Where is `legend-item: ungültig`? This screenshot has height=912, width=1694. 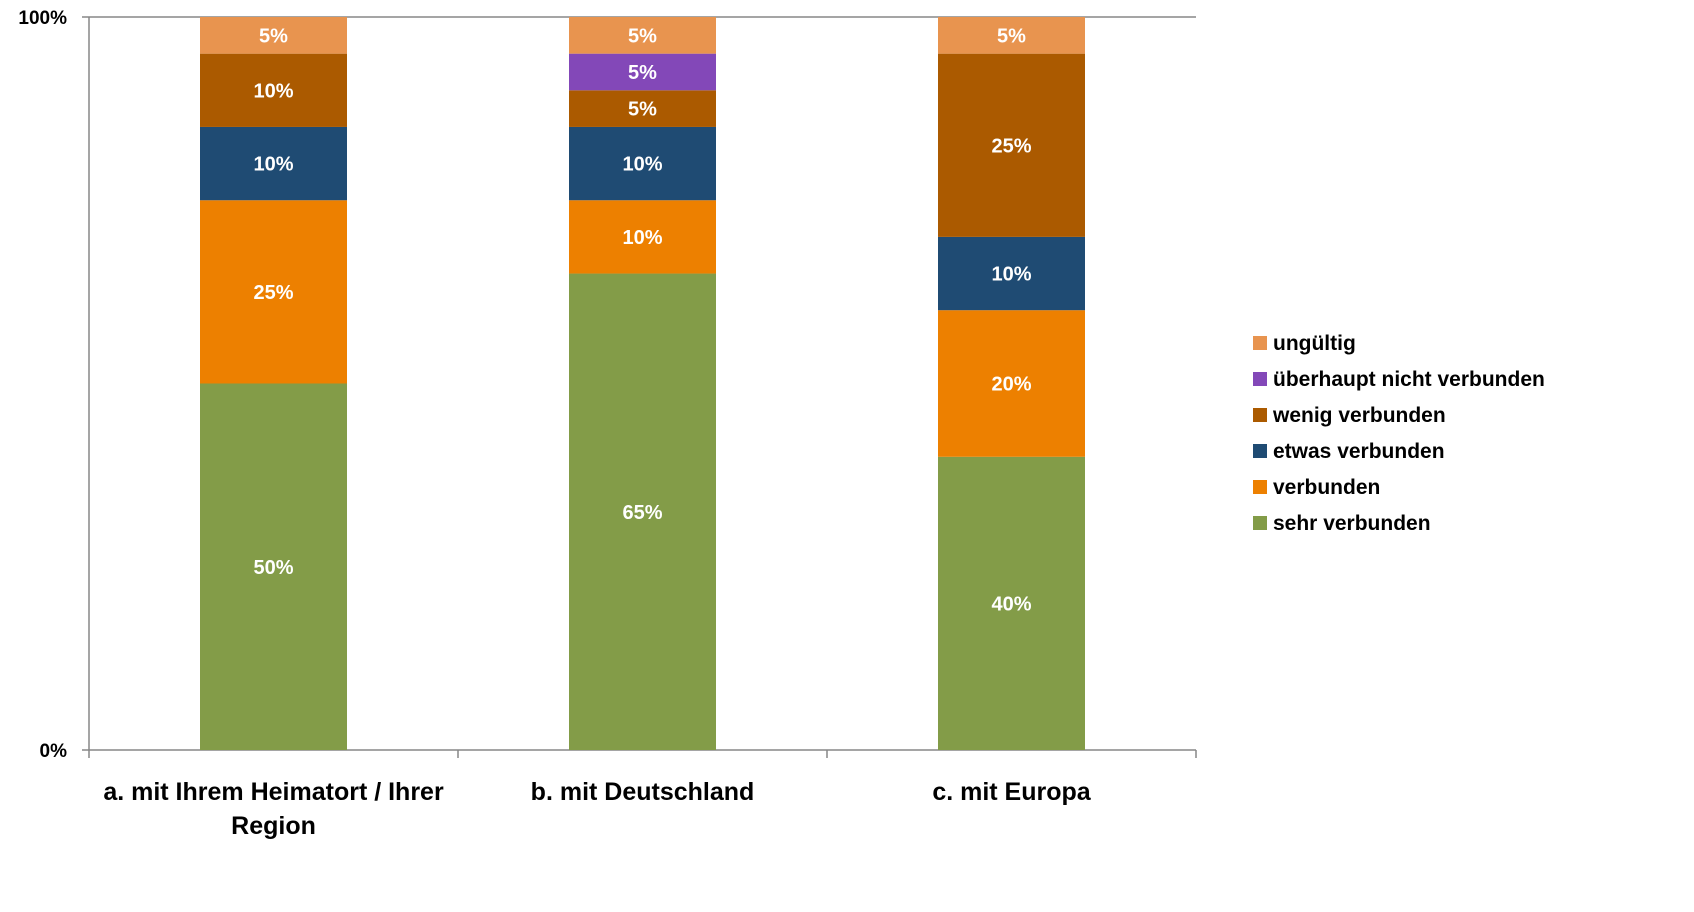 legend-item: ungültig is located at coordinates (1304, 343).